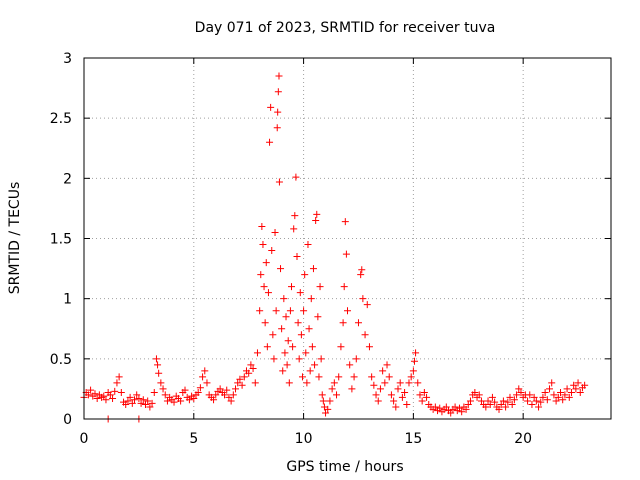 This screenshot has width=640, height=480. I want to click on y-tick-label: 1.5, so click(61, 240).